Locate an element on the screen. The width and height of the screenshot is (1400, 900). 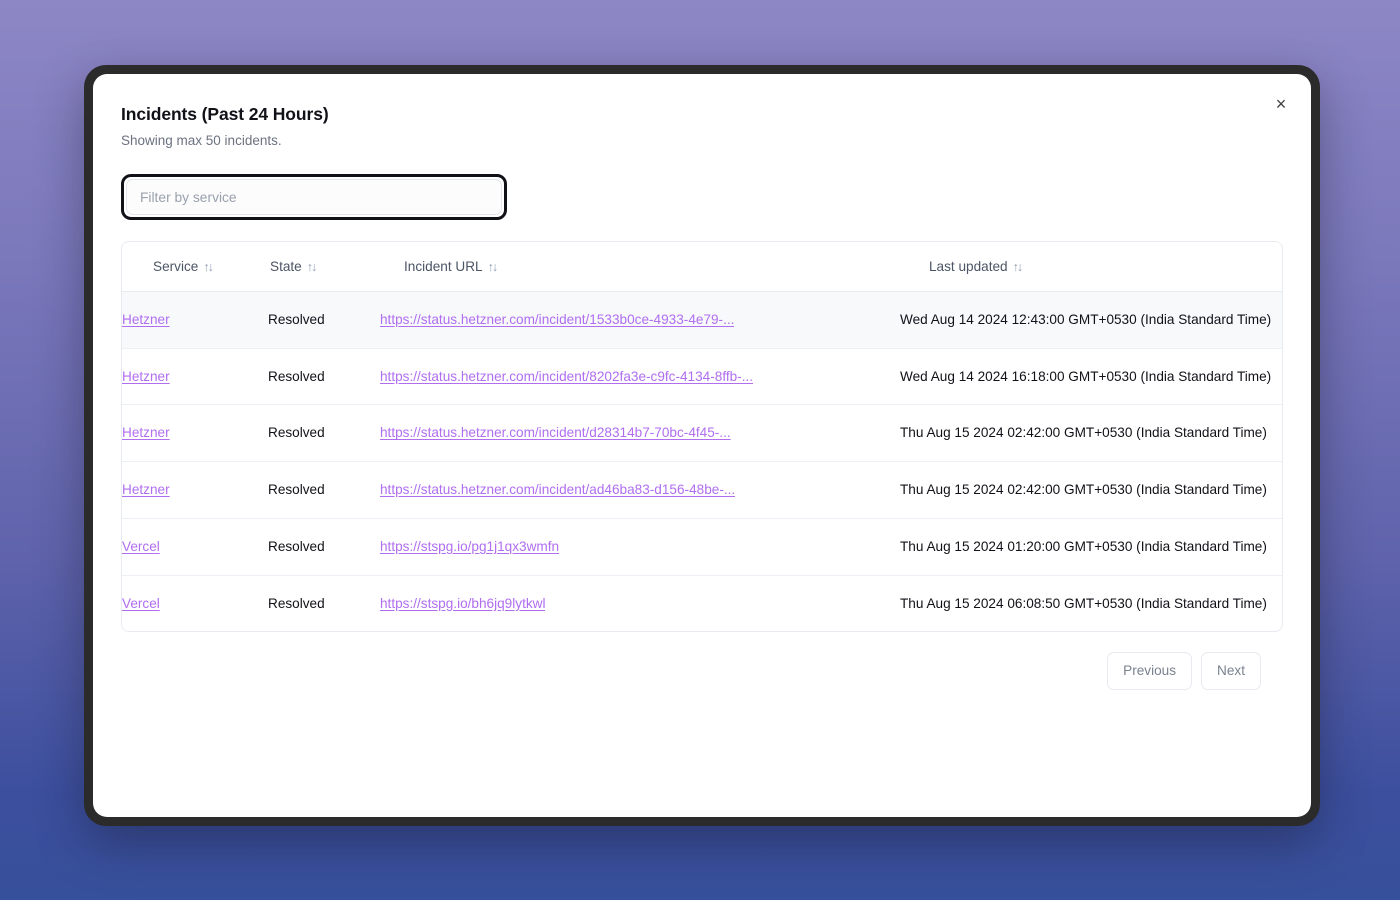
filter-input-wrapper is located at coordinates (314, 197).